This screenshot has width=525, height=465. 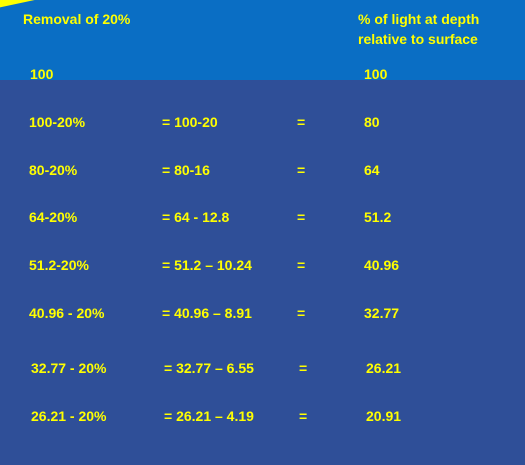 What do you see at coordinates (53, 217) in the screenshot?
I see `row-expression: 64-20%` at bounding box center [53, 217].